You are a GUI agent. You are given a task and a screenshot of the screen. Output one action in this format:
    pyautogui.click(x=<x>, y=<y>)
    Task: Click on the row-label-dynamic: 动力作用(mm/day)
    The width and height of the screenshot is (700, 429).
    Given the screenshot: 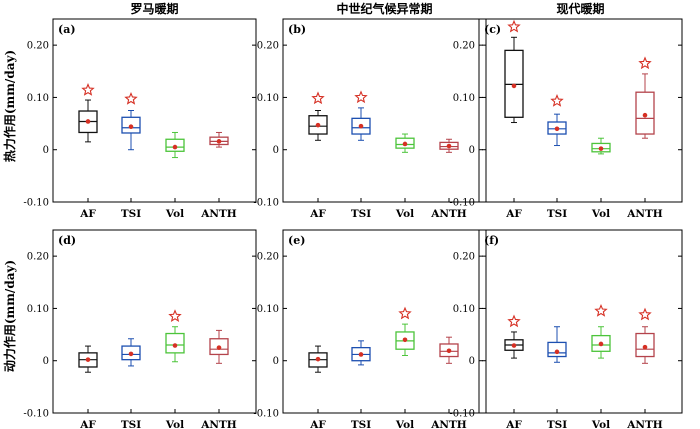 What is the action you would take?
    pyautogui.click(x=9, y=316)
    